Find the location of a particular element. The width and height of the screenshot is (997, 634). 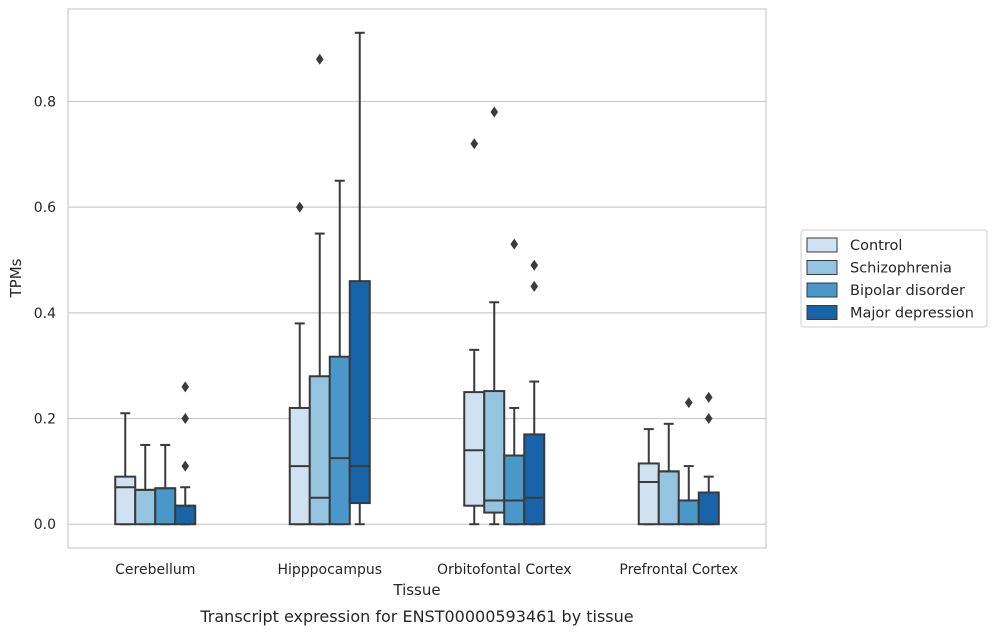

x-tick-label: Cerebellum is located at coordinates (155, 570).